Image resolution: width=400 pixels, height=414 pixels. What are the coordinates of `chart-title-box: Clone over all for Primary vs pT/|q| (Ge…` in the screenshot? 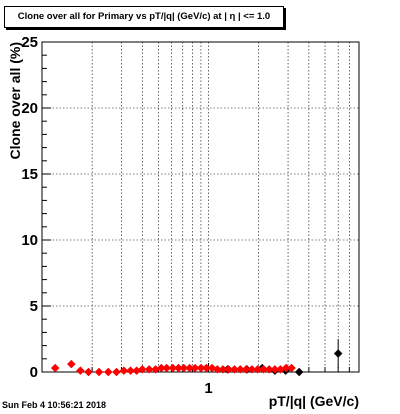 It's located at (144, 17).